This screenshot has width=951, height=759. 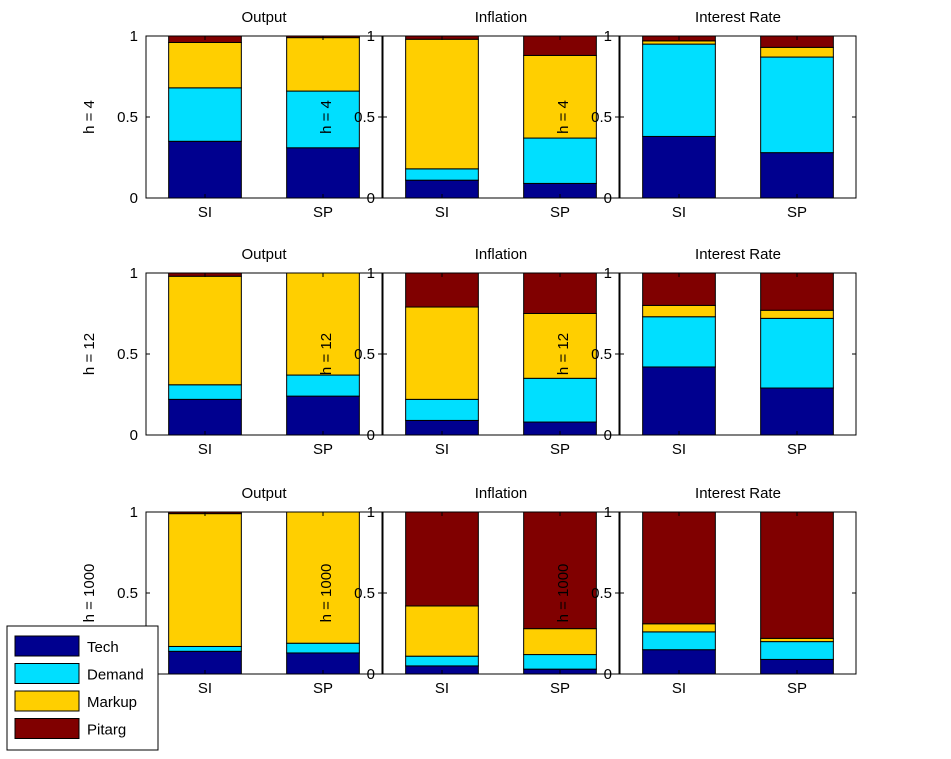 I want to click on legend-label-tech: Tech, so click(x=103, y=647).